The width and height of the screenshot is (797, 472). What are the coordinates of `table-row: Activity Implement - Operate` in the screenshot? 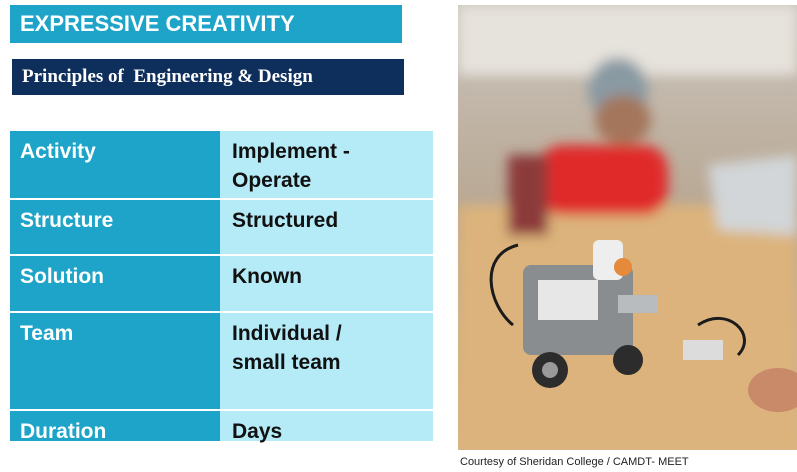 It's located at (221, 165).